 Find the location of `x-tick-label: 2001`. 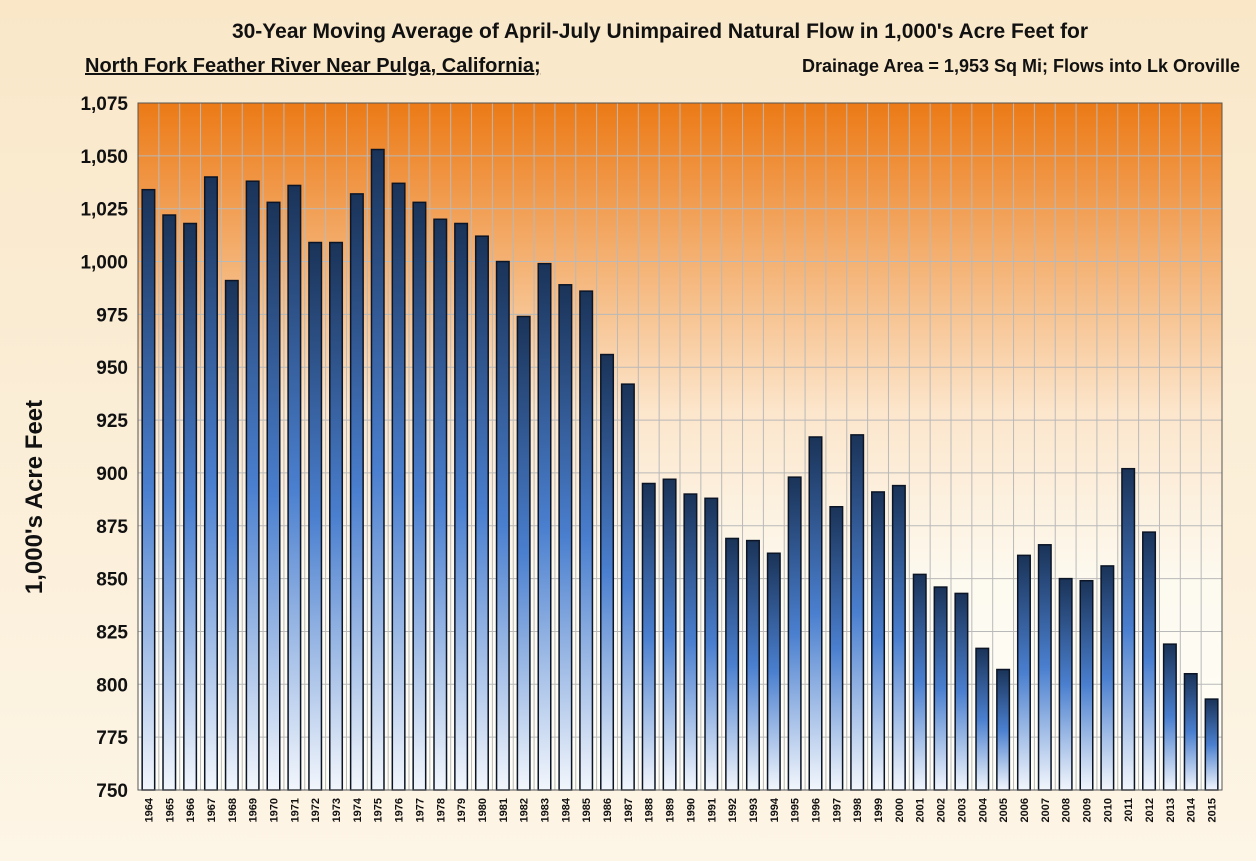

x-tick-label: 2001 is located at coordinates (921, 810).